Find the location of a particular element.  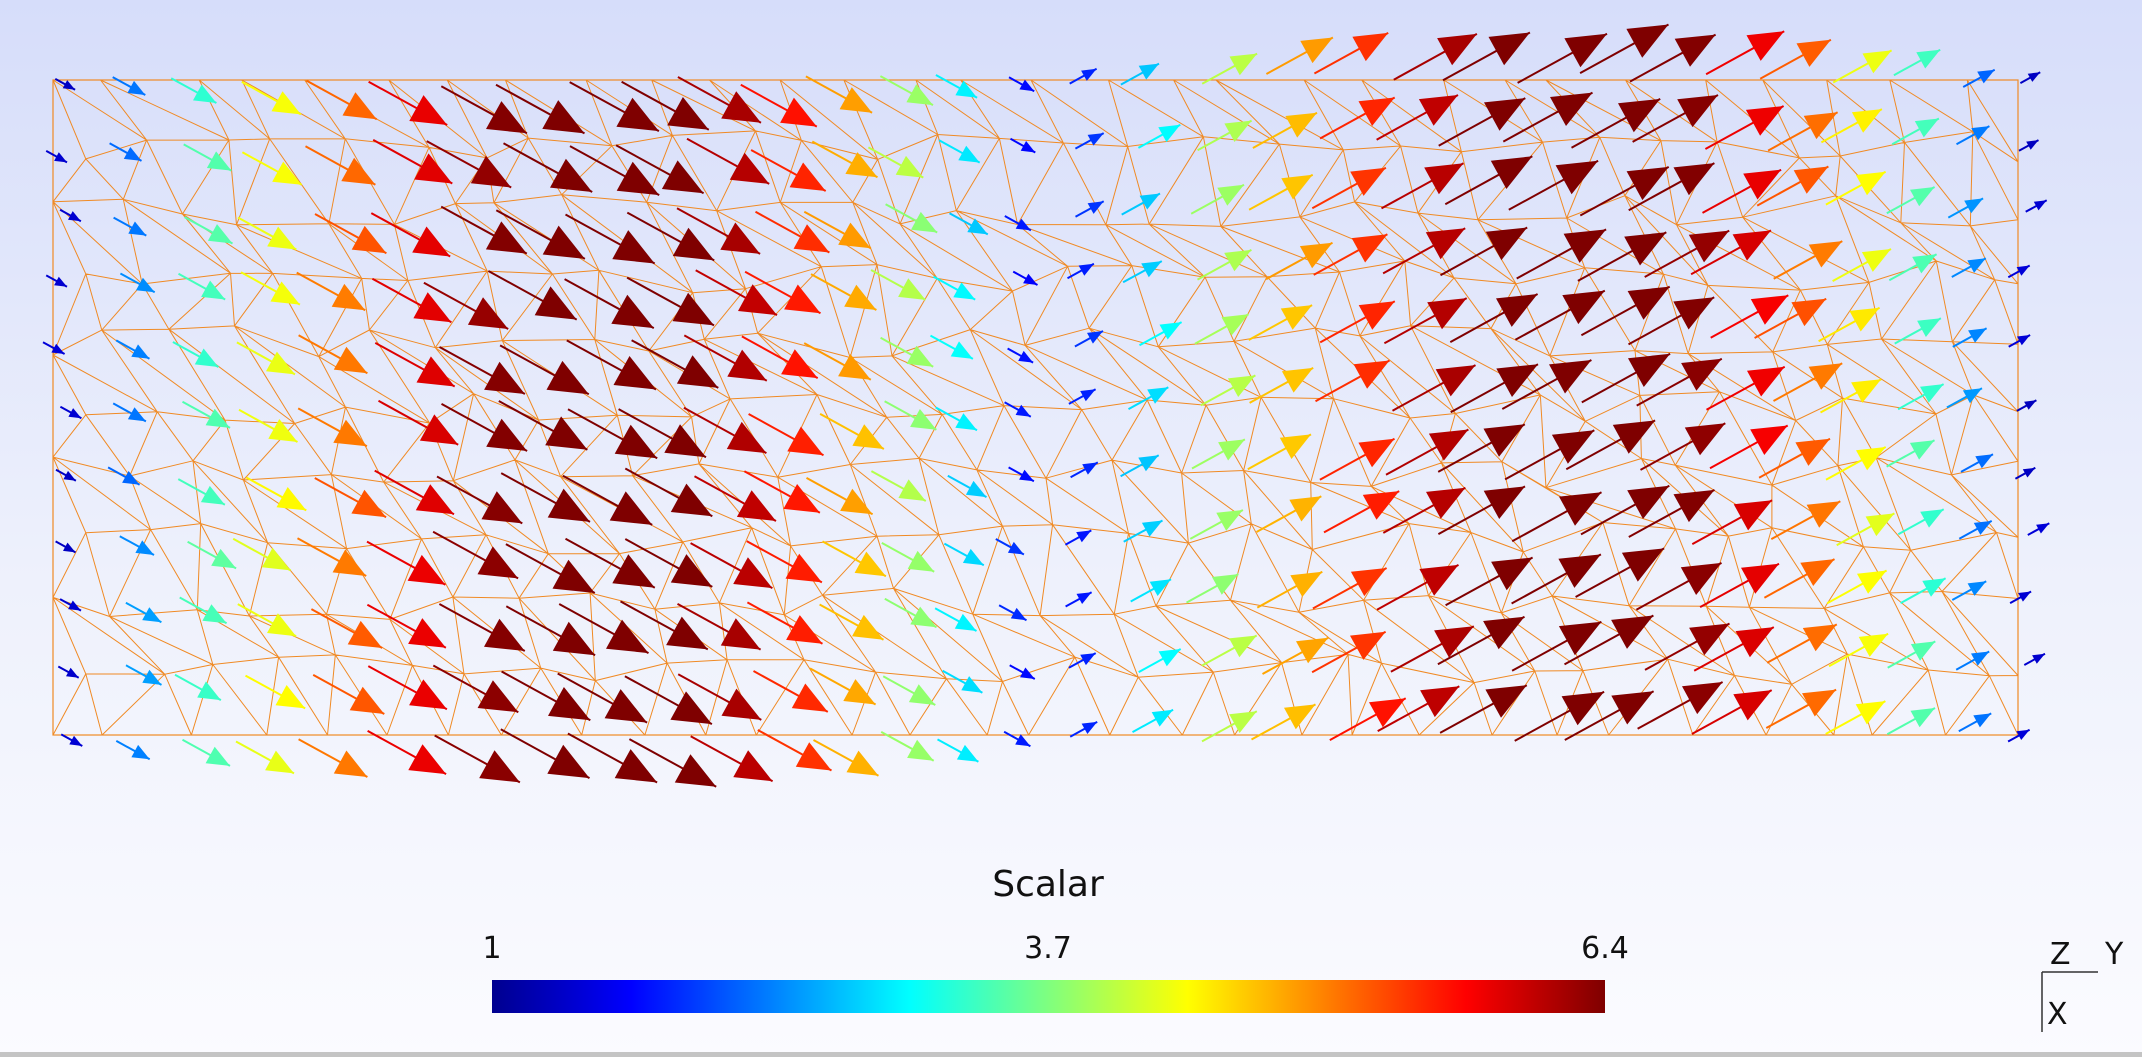

axis-label-x: X is located at coordinates (2057, 1014).